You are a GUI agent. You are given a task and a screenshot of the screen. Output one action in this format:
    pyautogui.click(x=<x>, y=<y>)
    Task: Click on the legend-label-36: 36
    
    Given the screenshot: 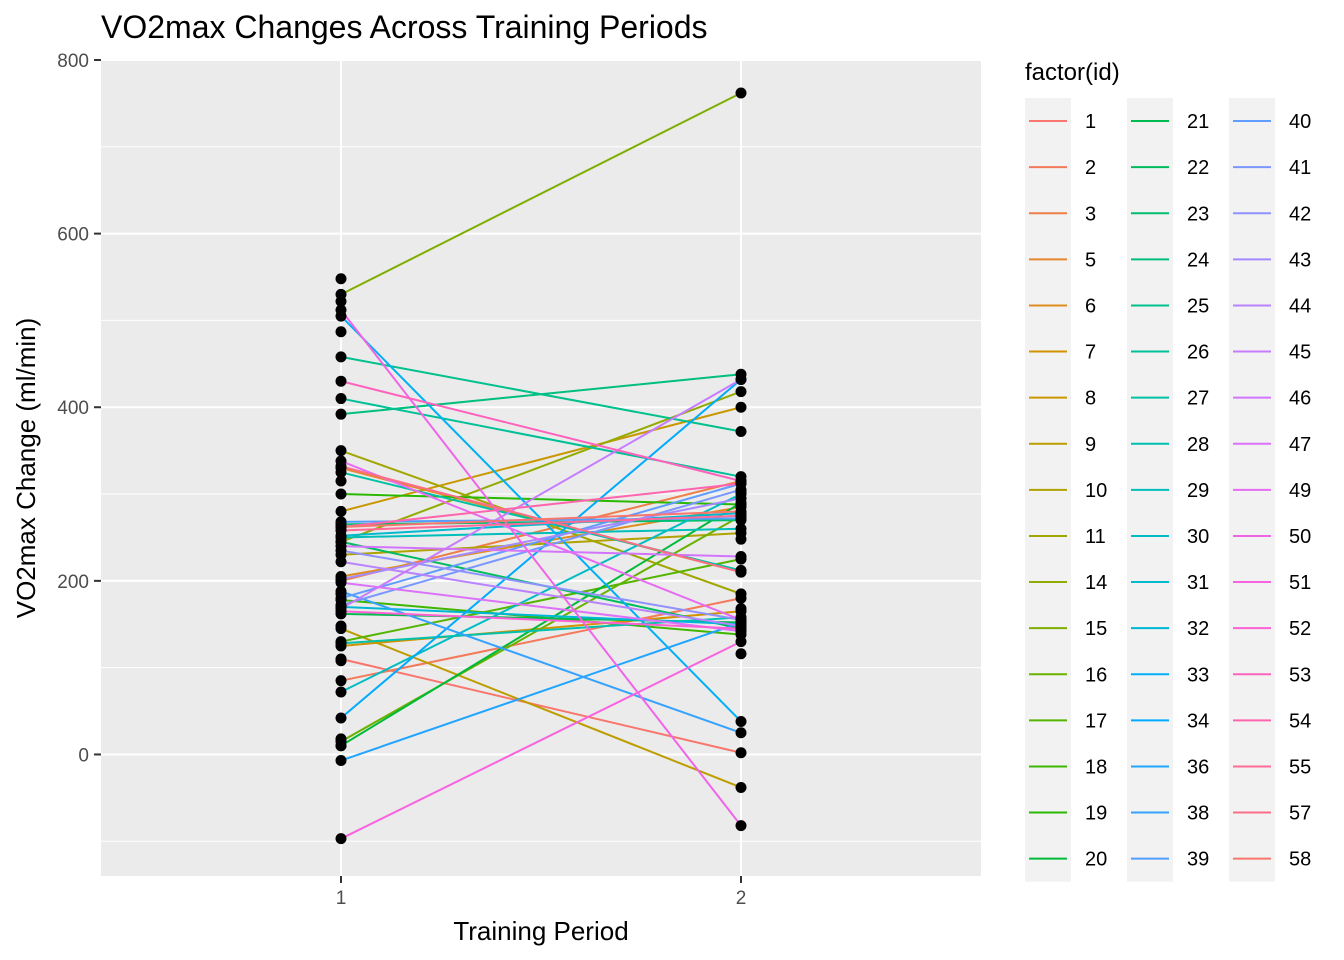 What is the action you would take?
    pyautogui.click(x=1198, y=767)
    